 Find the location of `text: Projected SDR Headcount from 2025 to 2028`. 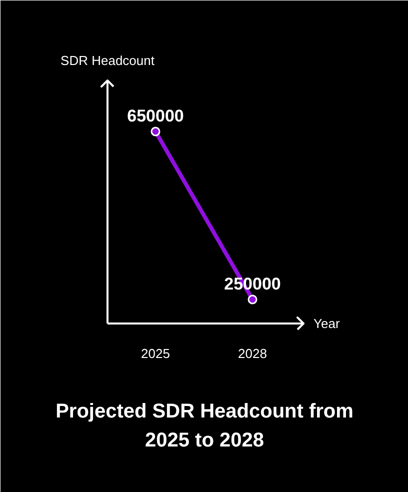

text: Projected SDR Headcount from 2025 to 2028 is located at coordinates (205, 426).